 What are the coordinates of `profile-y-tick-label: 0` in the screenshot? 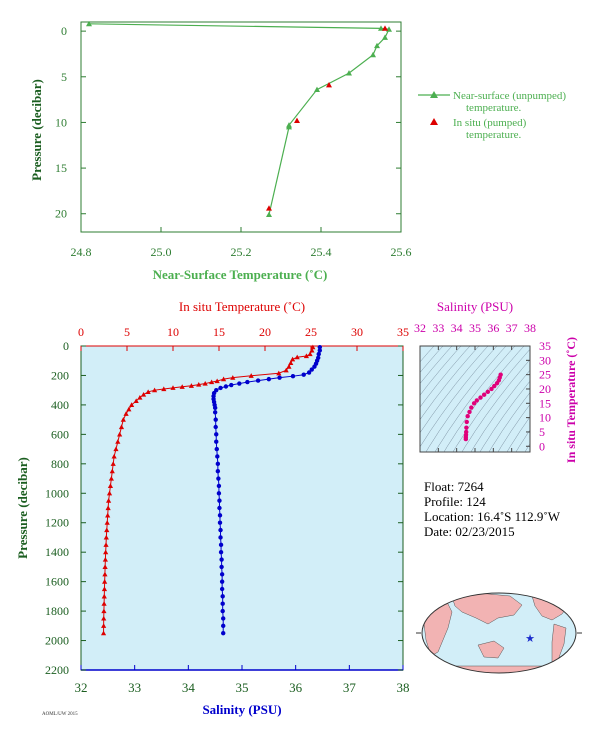 It's located at (66, 346).